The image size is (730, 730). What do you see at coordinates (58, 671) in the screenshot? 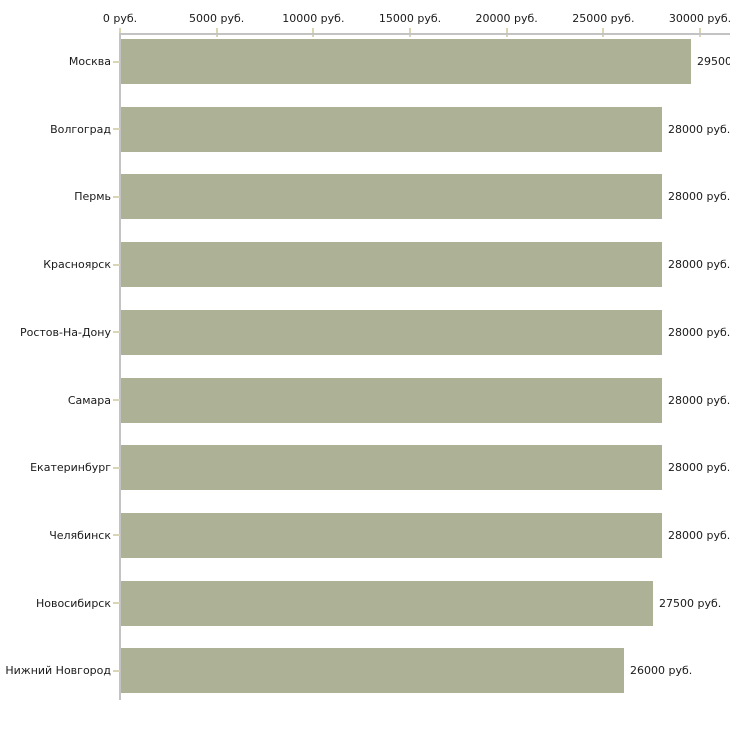
I see `category-label: Нижний Новгород` at bounding box center [58, 671].